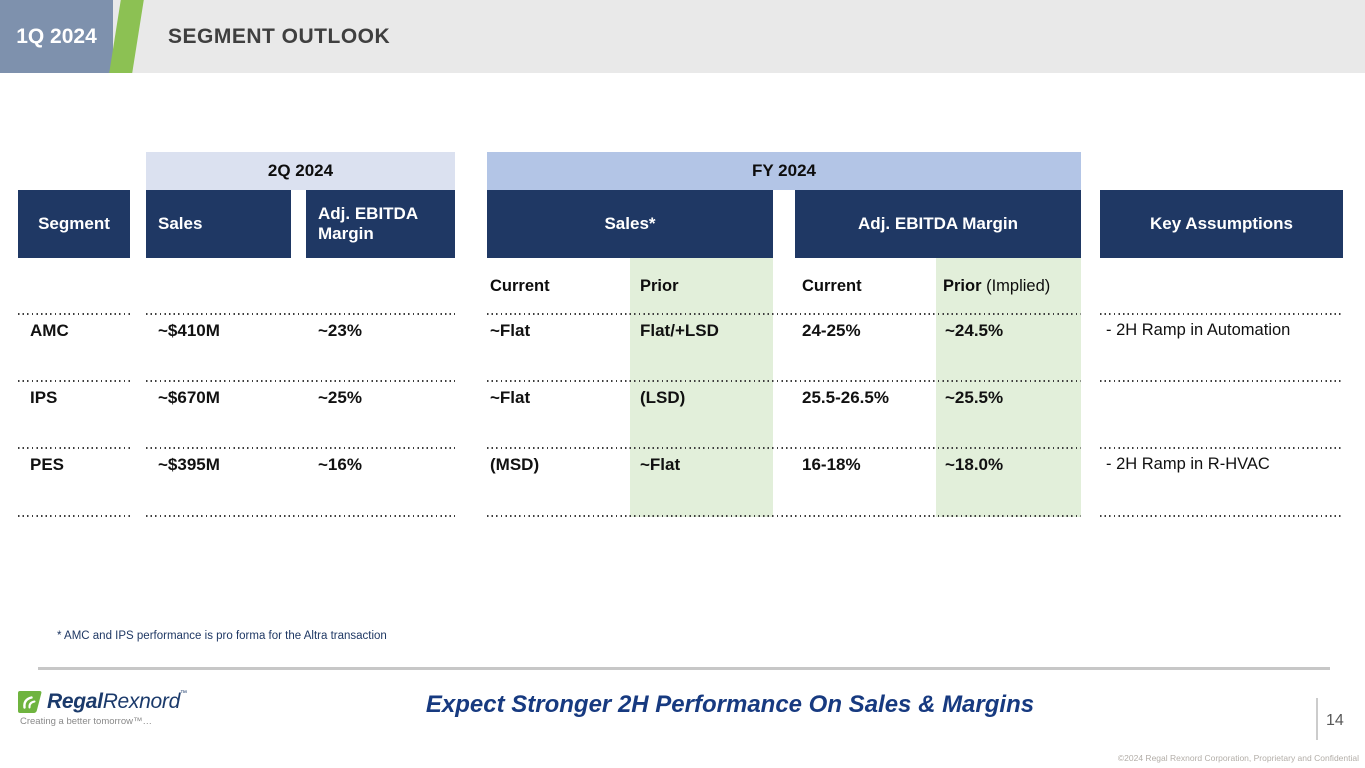  Describe the element at coordinates (663, 397) in the screenshot. I see `fy-sales-prior-value: (LSD)` at that location.